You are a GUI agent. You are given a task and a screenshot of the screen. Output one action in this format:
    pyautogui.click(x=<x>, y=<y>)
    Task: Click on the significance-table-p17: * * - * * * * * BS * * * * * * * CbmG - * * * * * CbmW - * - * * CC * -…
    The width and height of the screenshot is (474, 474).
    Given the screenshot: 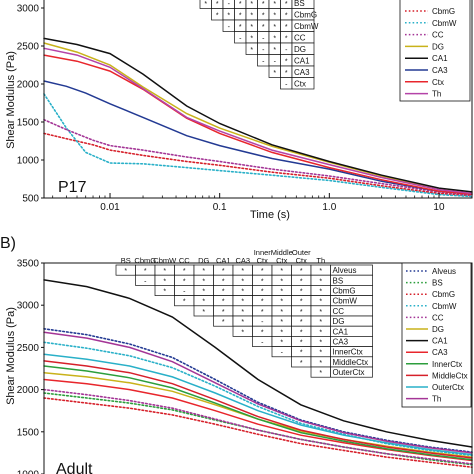 What is the action you would take?
    pyautogui.click(x=259, y=45)
    